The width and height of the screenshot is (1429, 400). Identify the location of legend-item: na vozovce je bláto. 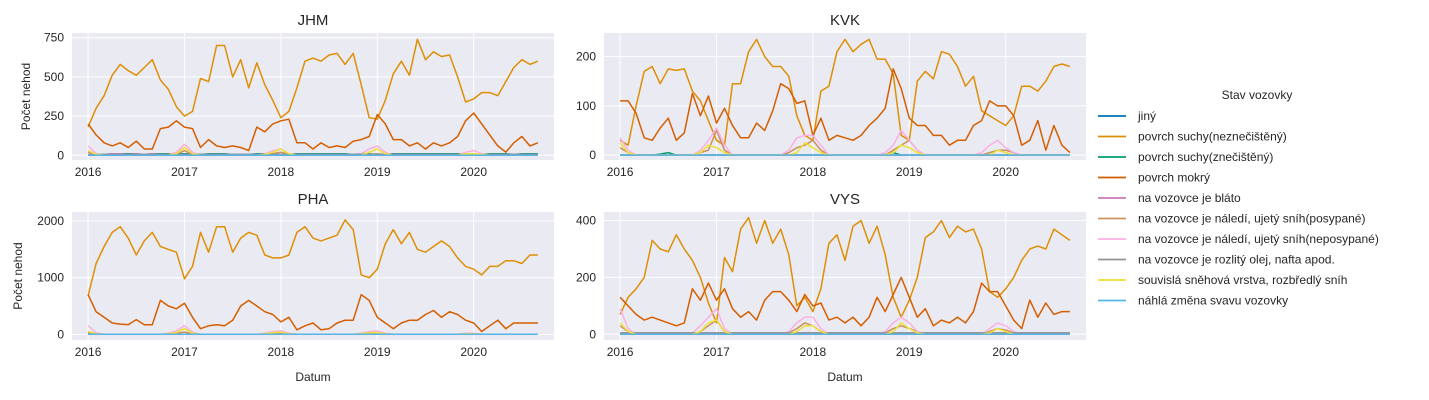
(1169, 198).